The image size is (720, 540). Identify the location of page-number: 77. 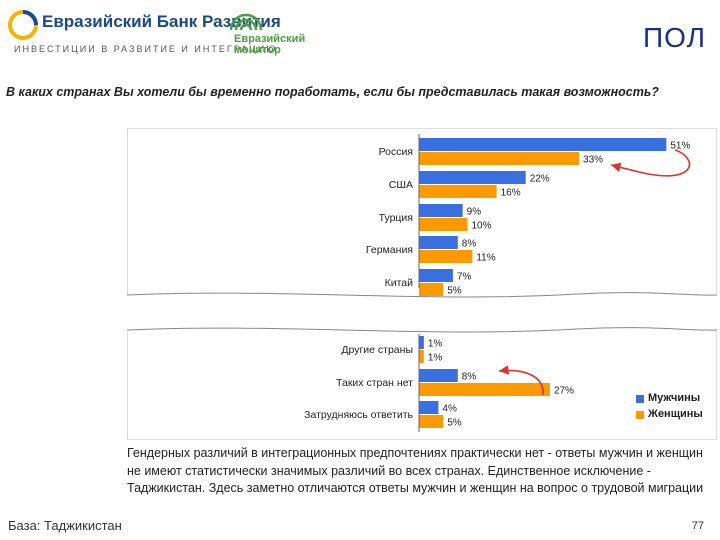
(697, 526).